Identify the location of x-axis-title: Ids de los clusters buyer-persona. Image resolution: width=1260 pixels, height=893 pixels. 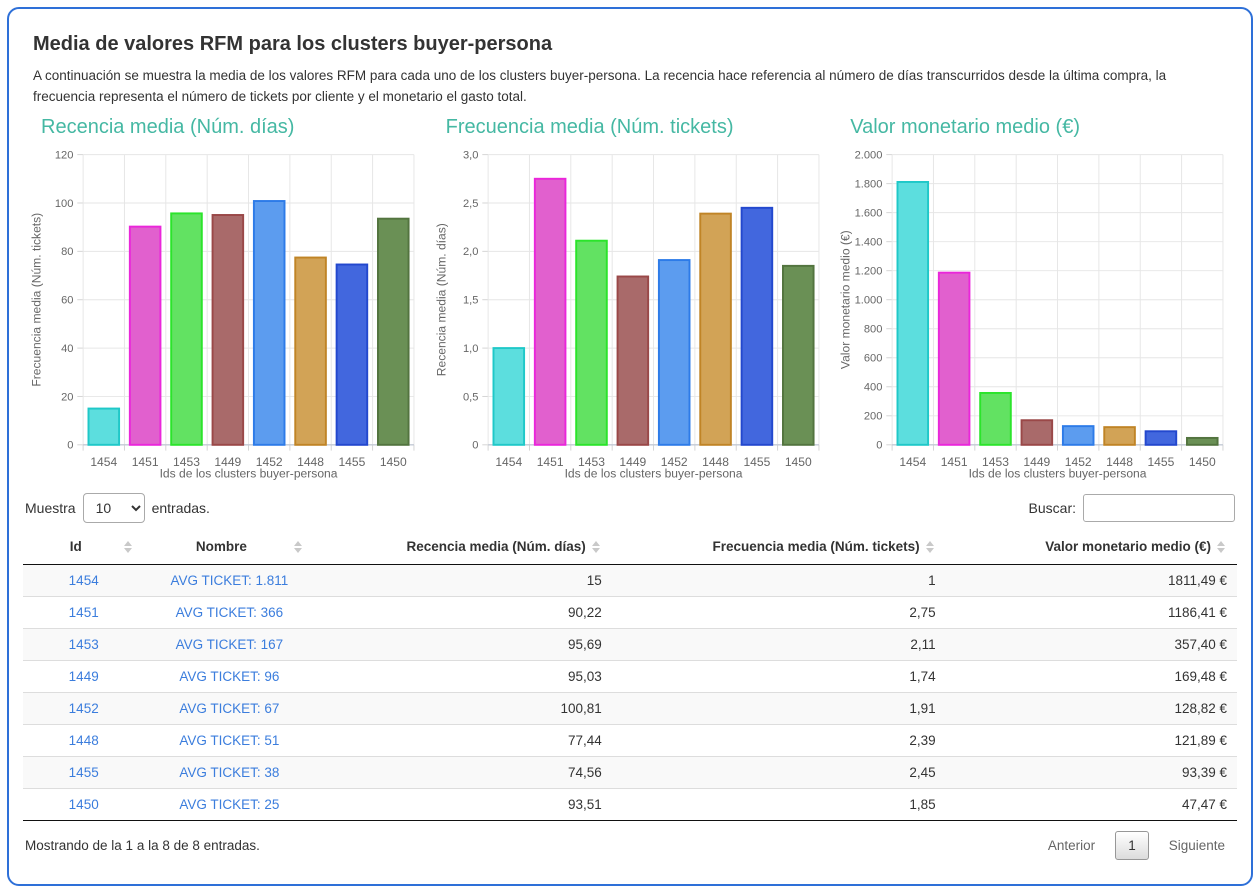
(1058, 474).